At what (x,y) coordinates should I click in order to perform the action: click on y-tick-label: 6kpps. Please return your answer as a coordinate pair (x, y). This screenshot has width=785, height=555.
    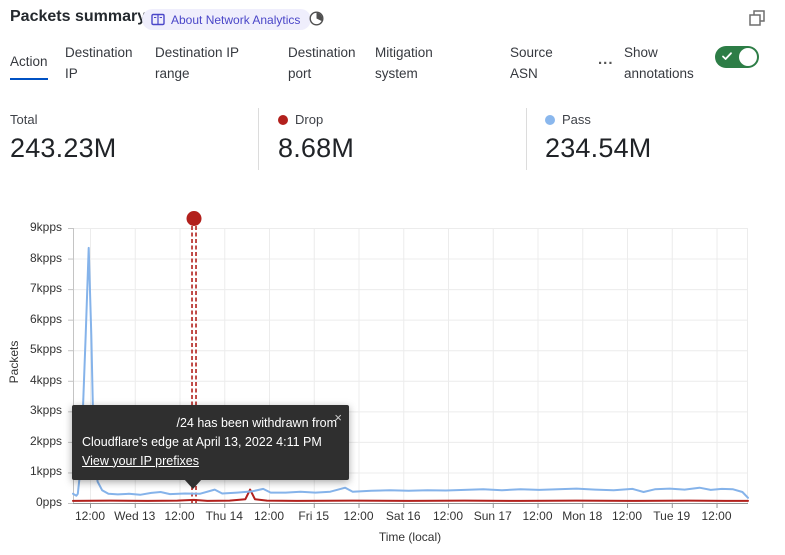
    Looking at the image, I should click on (45, 318).